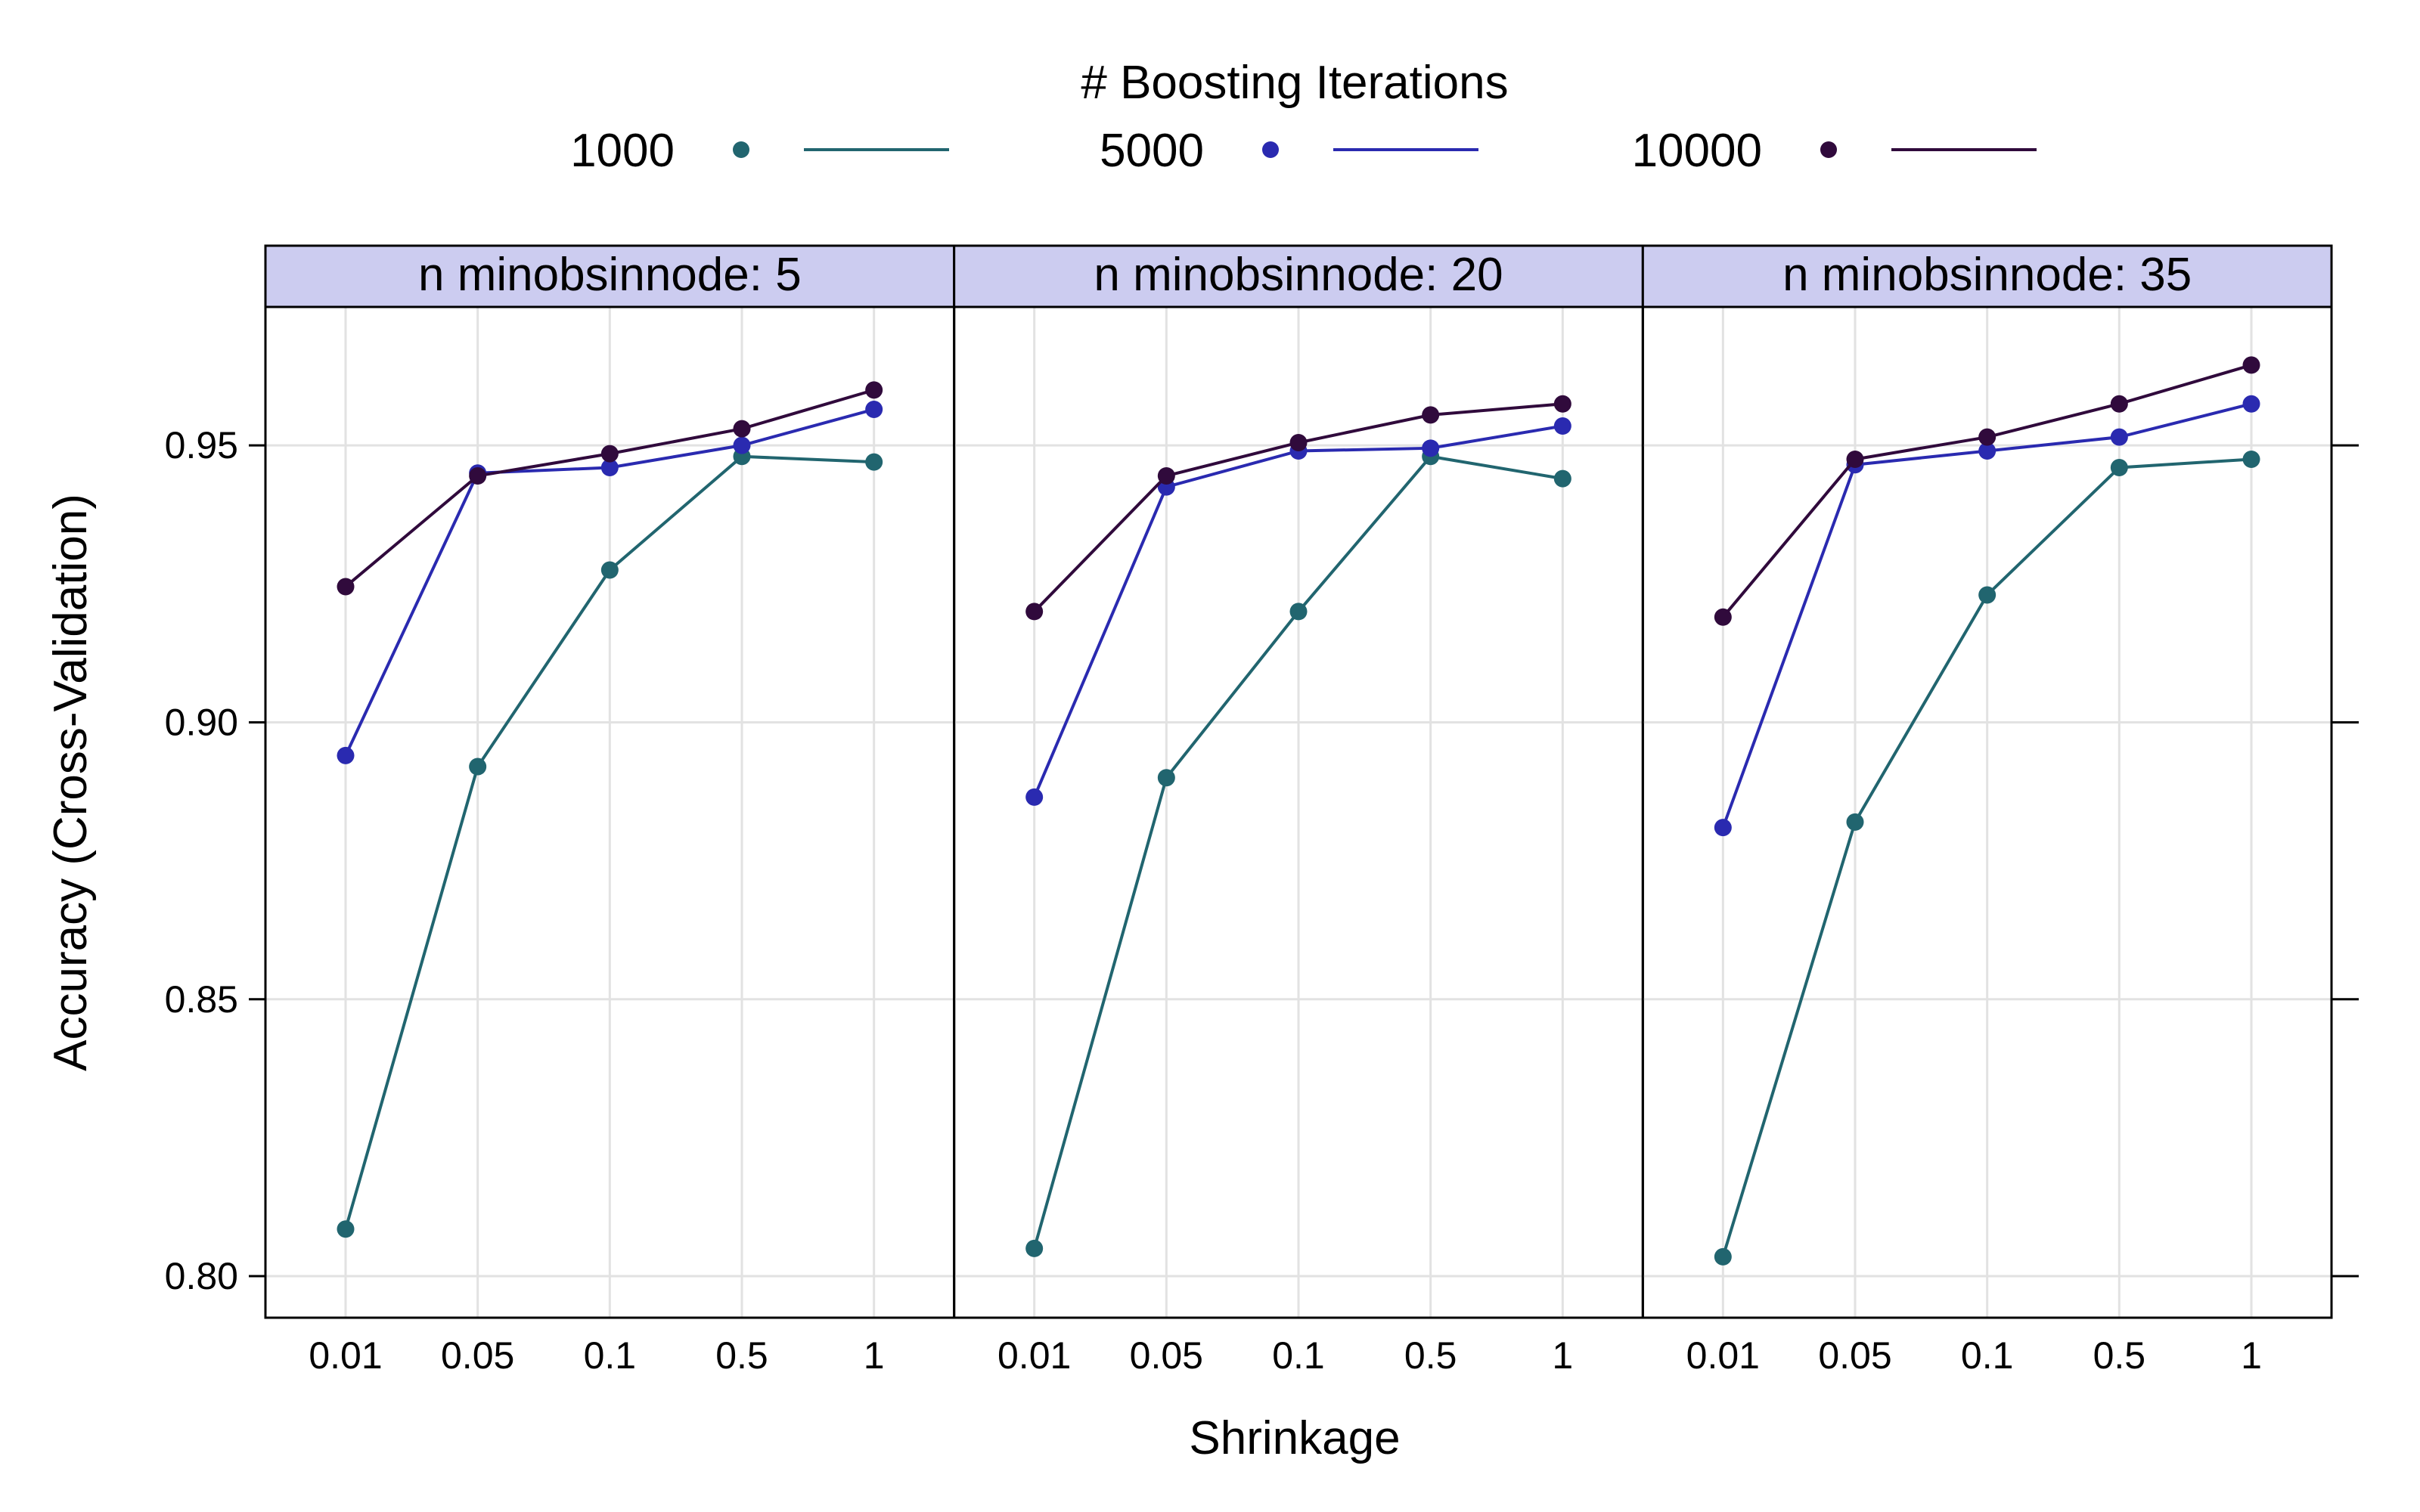 This screenshot has height=1512, width=2420. I want to click on legend-item-10000: 10000, so click(1834, 151).